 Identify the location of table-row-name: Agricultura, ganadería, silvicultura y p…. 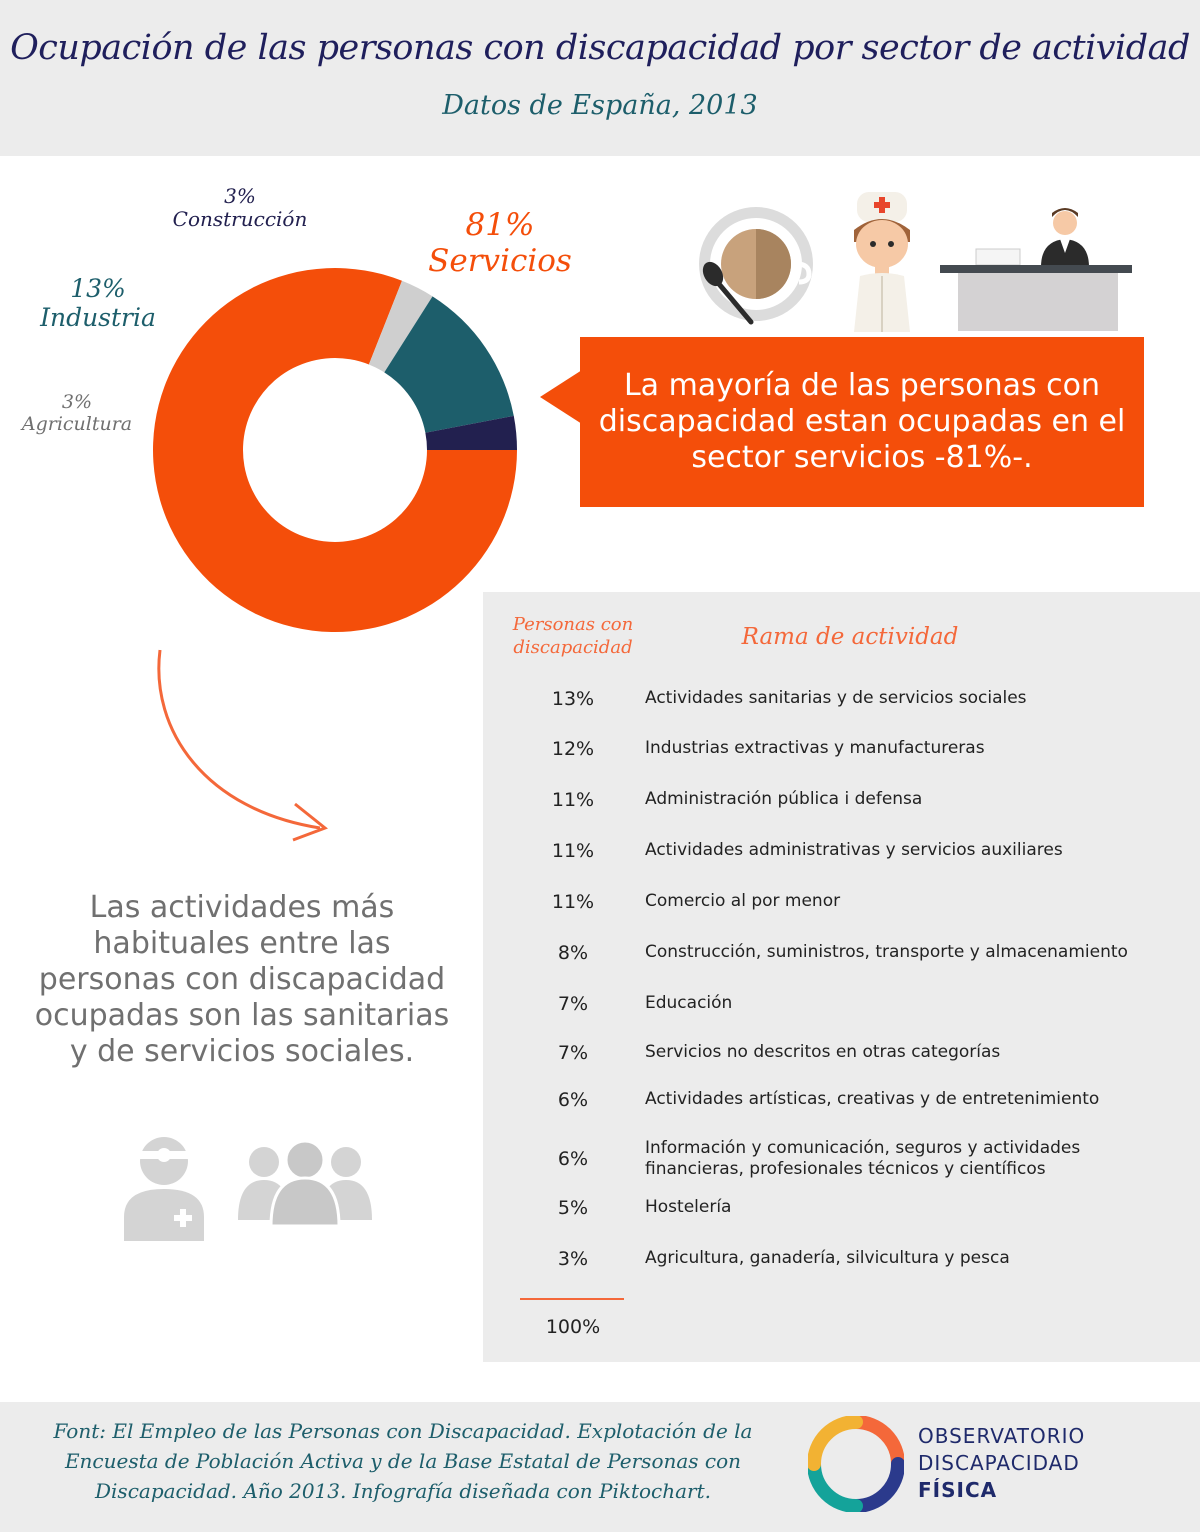
(827, 1258).